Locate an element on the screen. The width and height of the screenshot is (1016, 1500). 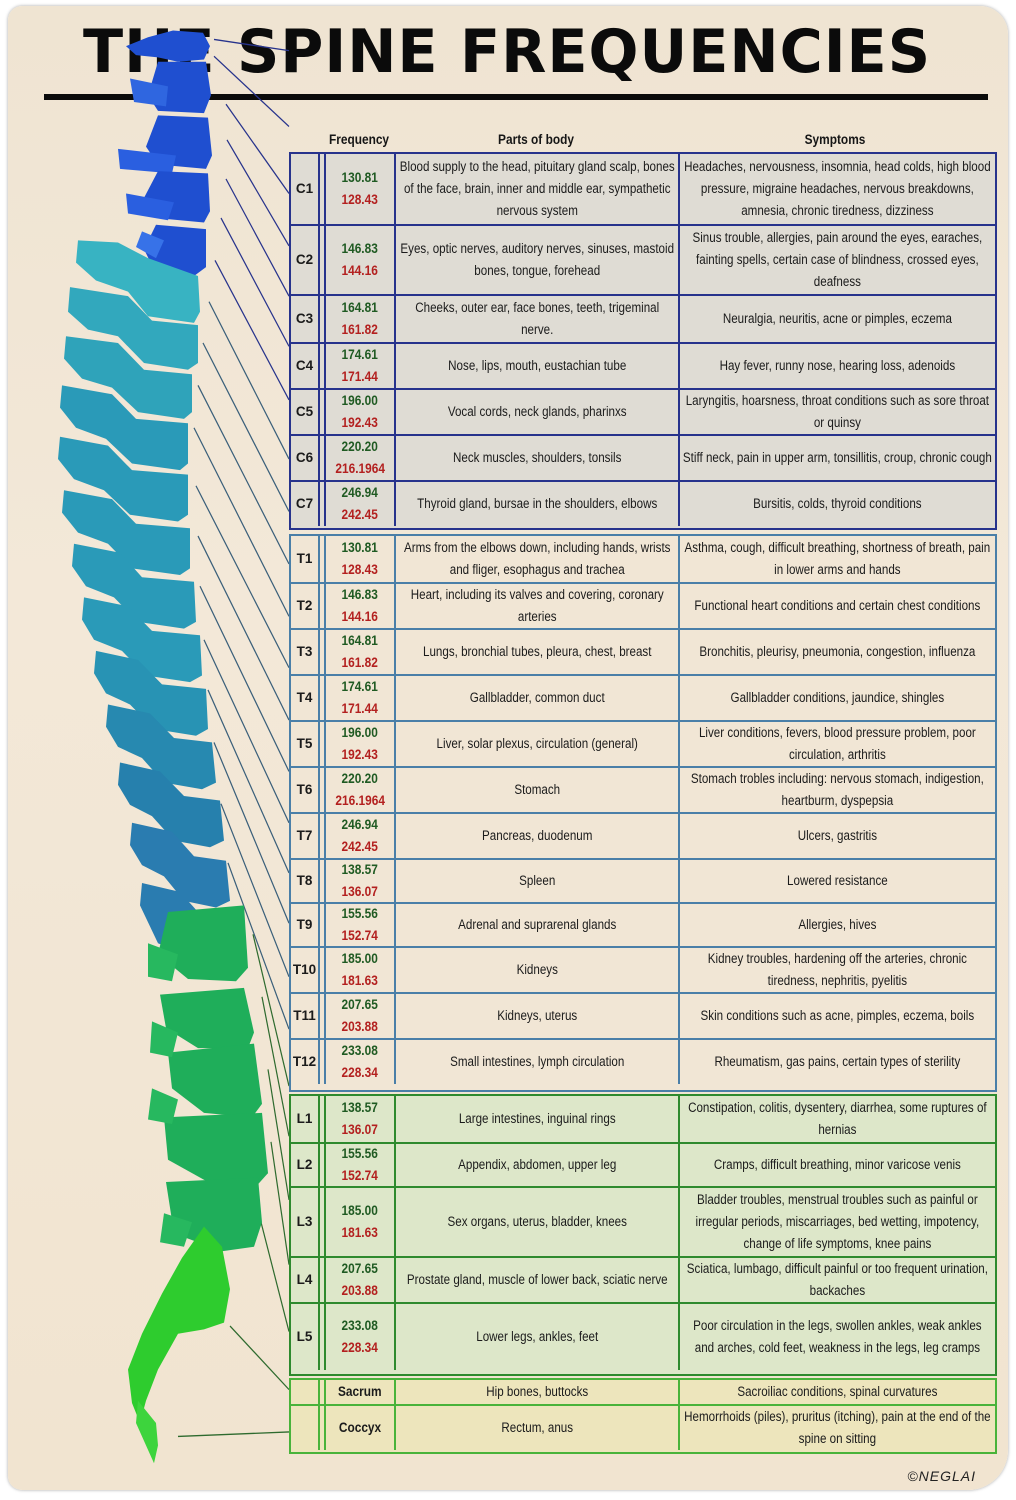
symptoms-cell: Allergies, hives is located at coordinates (837, 925).